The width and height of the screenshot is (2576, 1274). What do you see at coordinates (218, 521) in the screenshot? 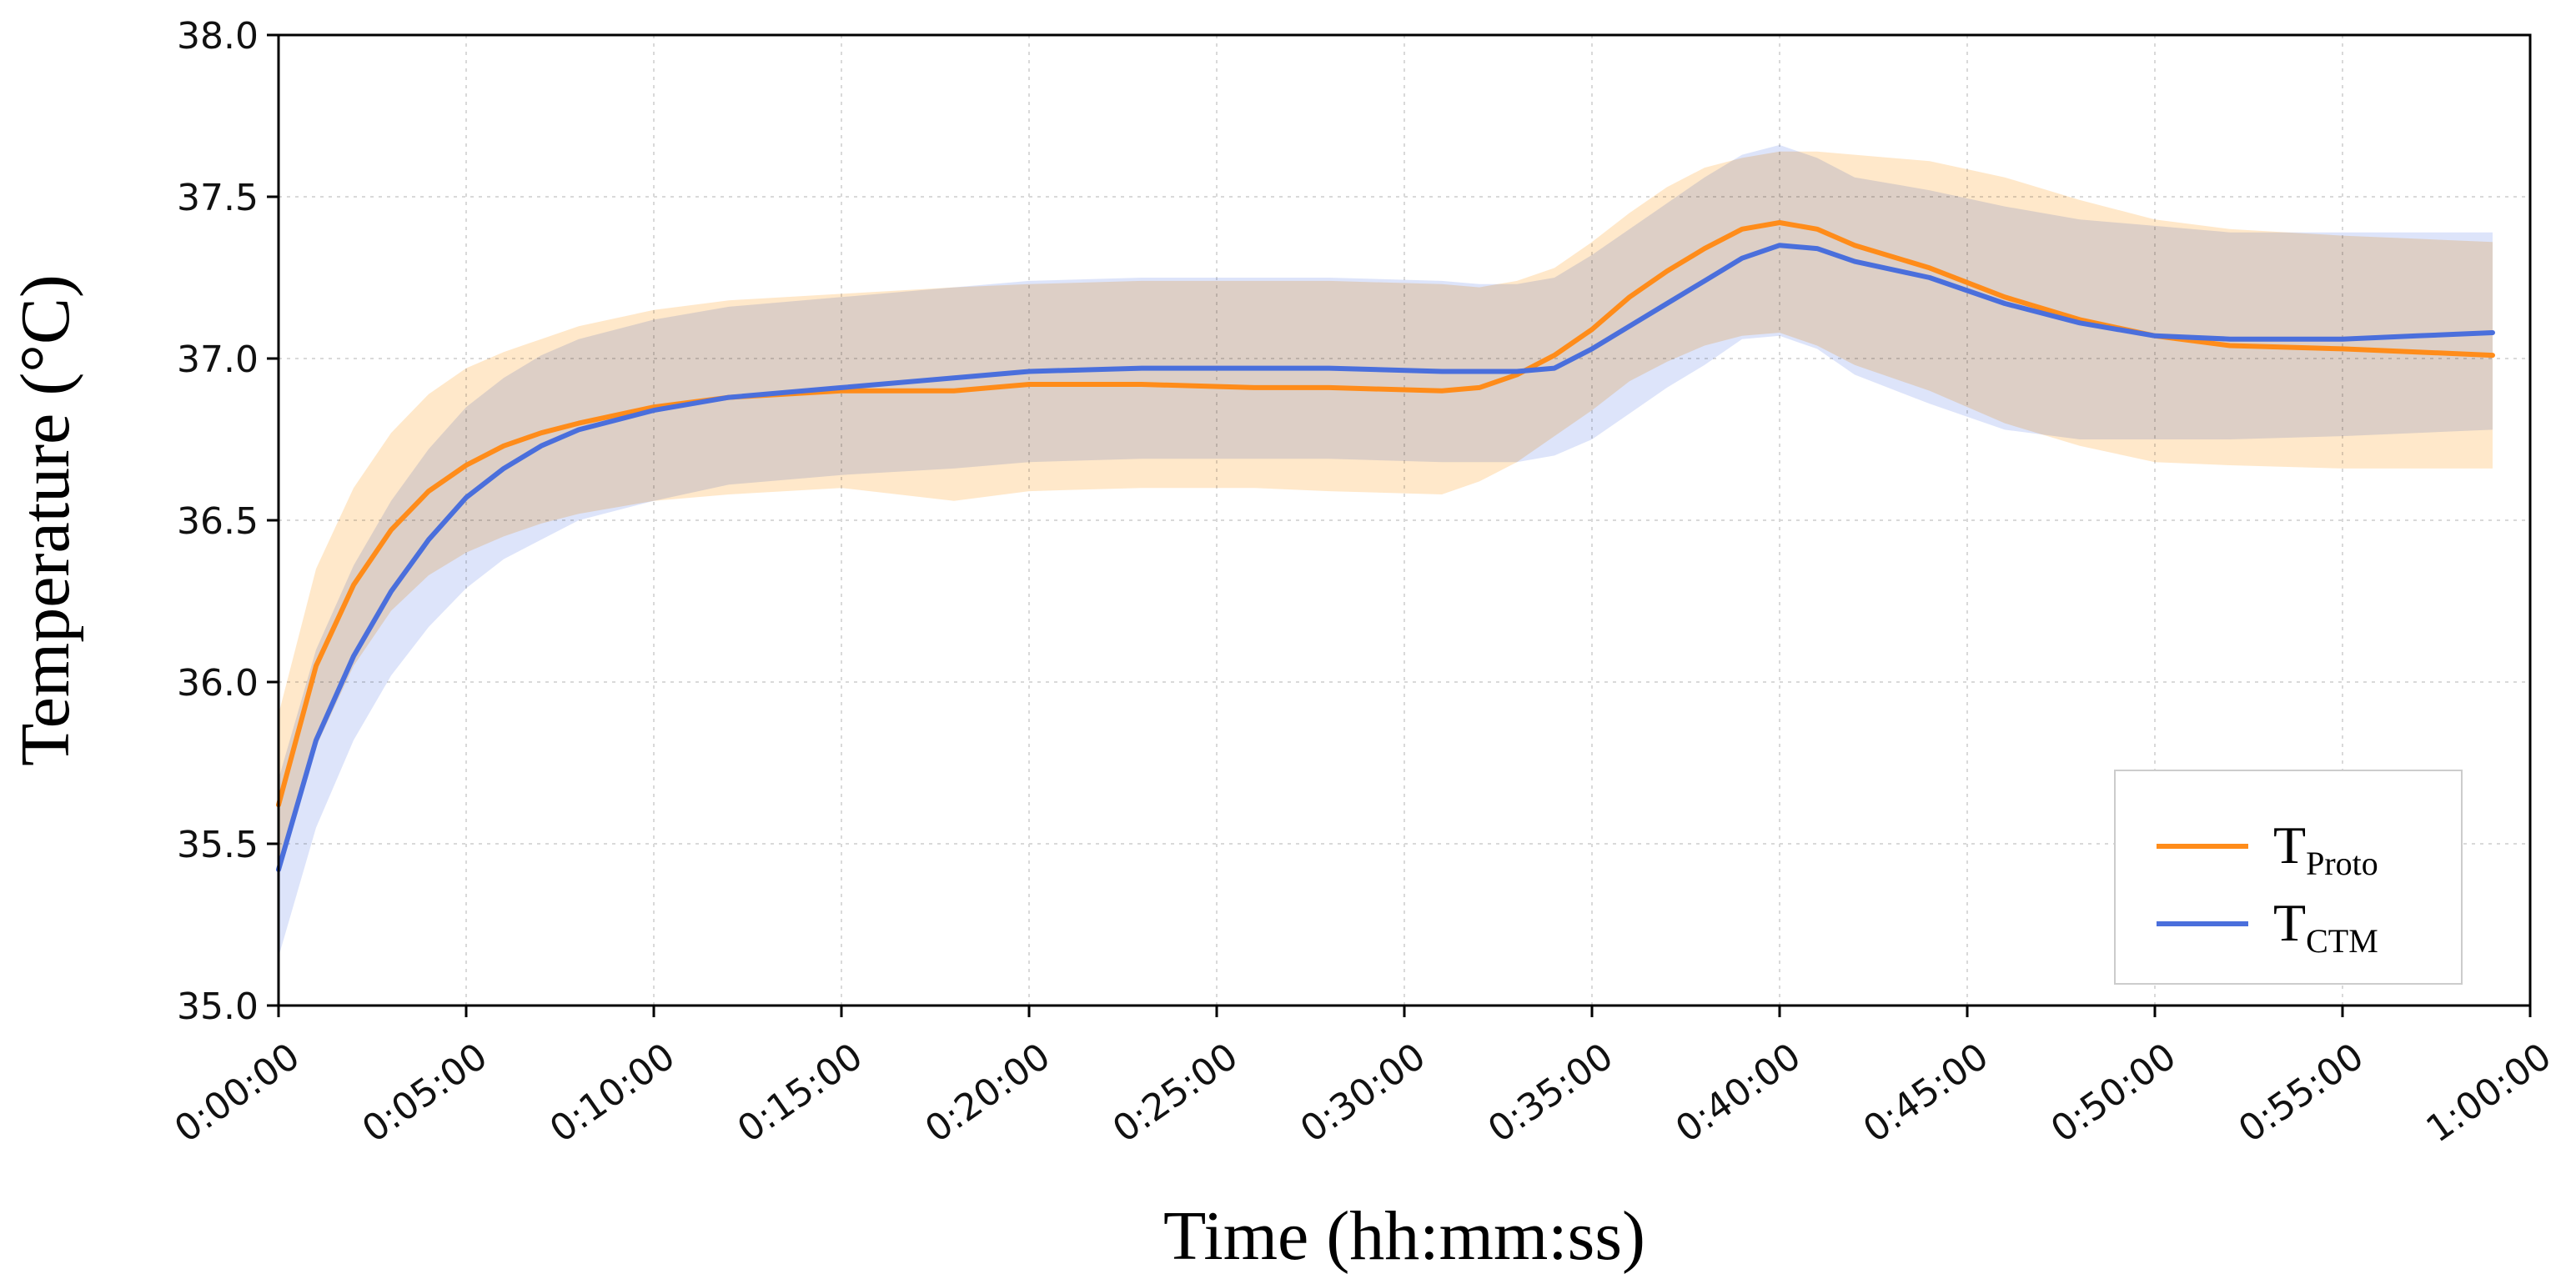
I see `y-tick-label: 36.5` at bounding box center [218, 521].